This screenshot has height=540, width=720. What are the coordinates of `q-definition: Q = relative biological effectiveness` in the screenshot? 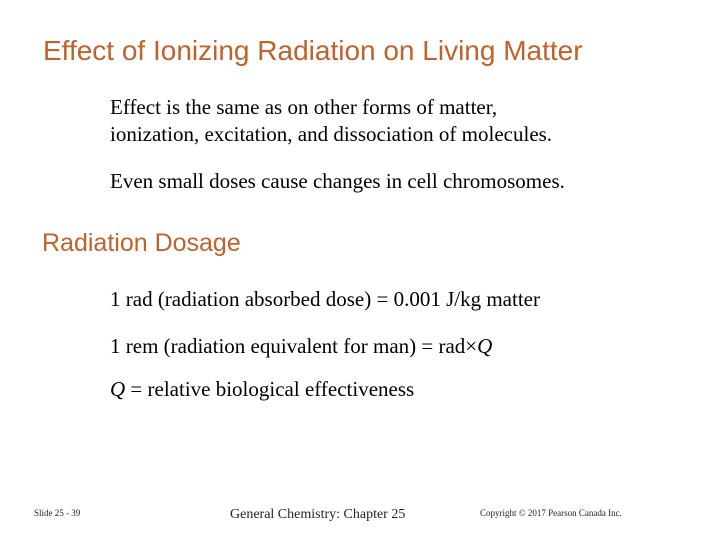 It's located at (262, 389).